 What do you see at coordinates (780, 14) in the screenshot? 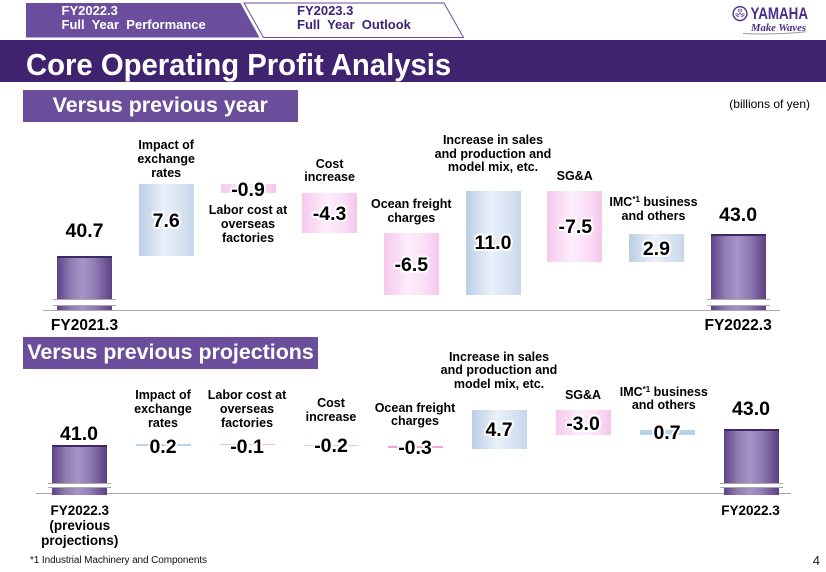
I see `svg-text: YAMAHA` at bounding box center [780, 14].